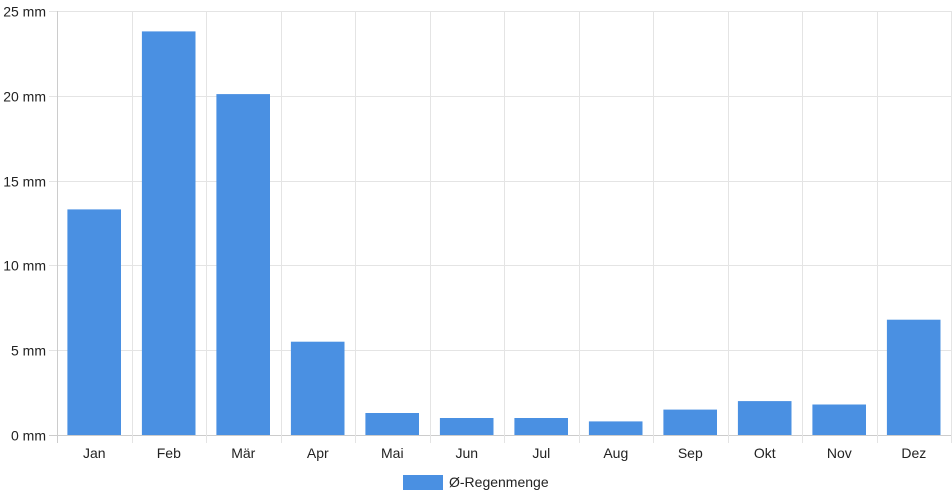  Describe the element at coordinates (423, 482) in the screenshot. I see `legend-swatch` at that location.